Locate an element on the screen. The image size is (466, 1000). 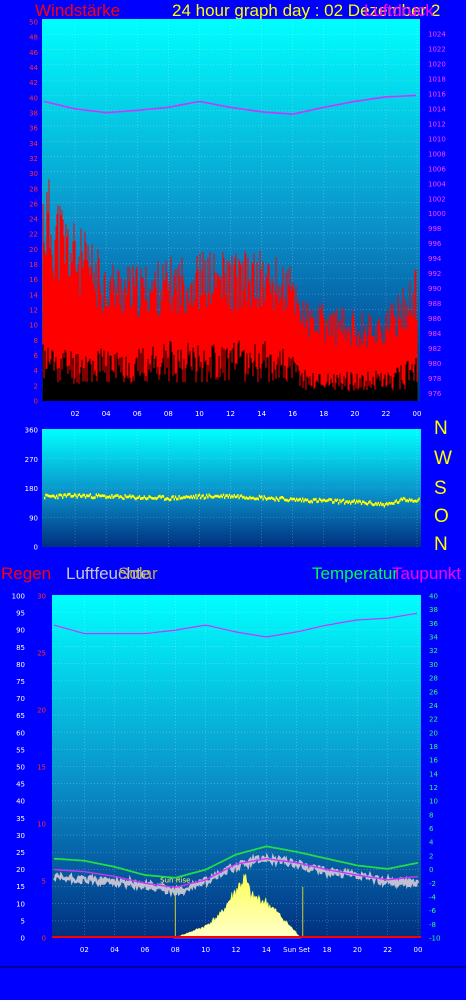
temp-x-tick: 02 is located at coordinates (84, 950).